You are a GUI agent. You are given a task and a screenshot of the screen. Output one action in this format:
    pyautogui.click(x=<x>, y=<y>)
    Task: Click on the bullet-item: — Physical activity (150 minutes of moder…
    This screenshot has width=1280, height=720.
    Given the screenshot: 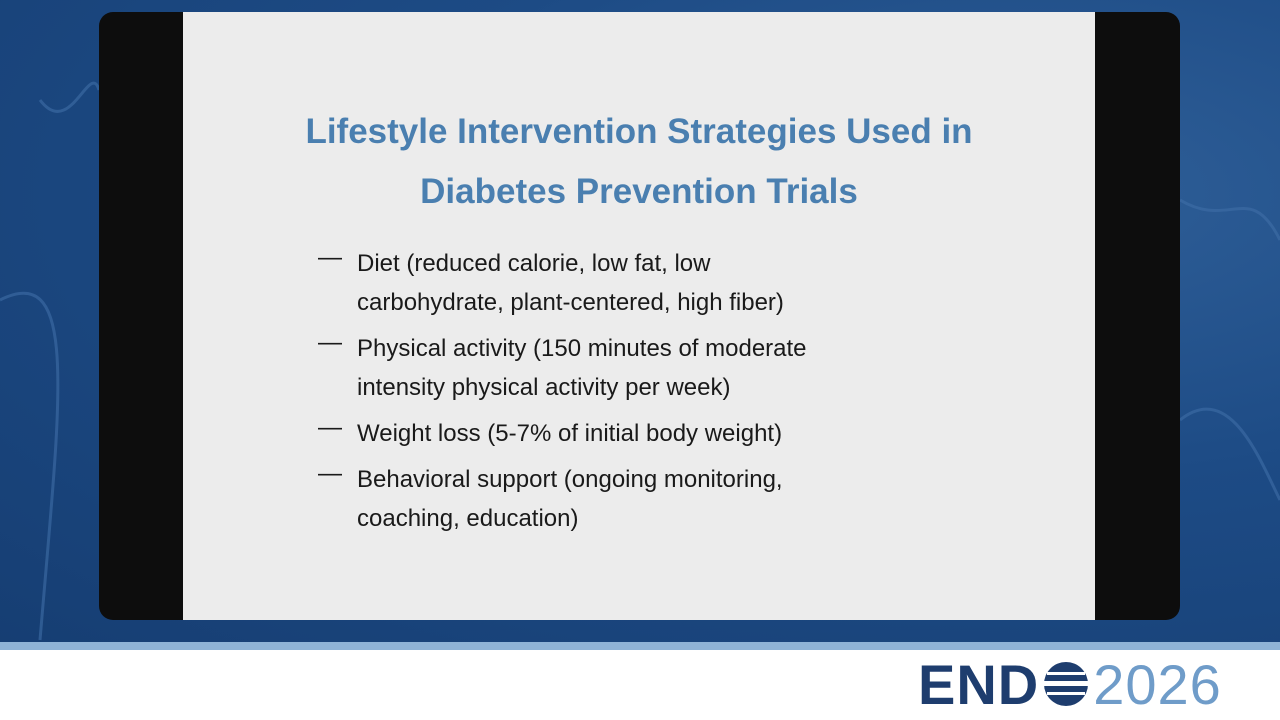 What is the action you would take?
    pyautogui.click(x=668, y=368)
    